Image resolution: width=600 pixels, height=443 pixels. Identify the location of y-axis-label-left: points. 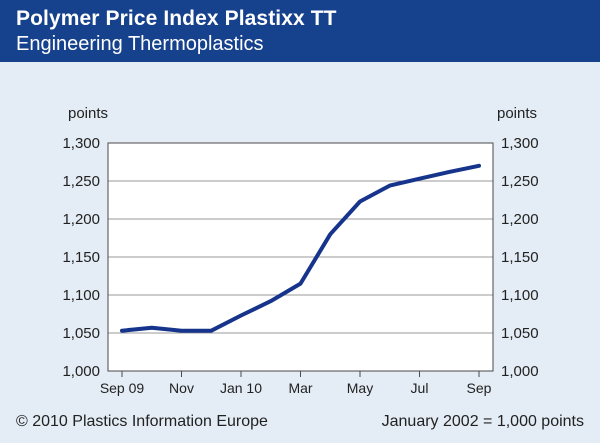
(88, 113).